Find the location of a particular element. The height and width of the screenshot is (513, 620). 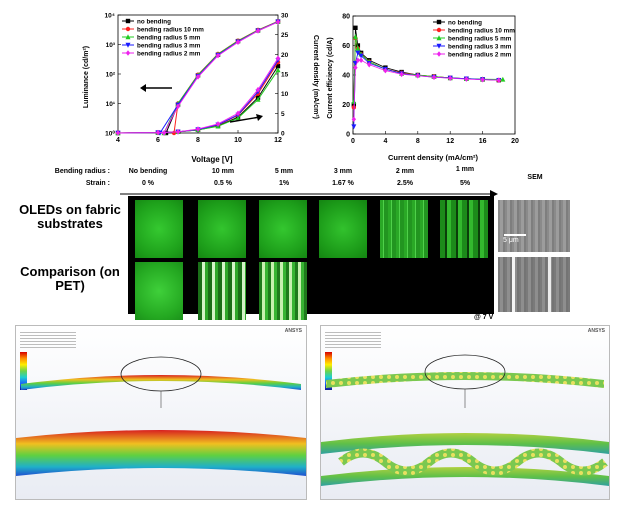

chart1-y2tick-label-0: 0 is located at coordinates (283, 134).